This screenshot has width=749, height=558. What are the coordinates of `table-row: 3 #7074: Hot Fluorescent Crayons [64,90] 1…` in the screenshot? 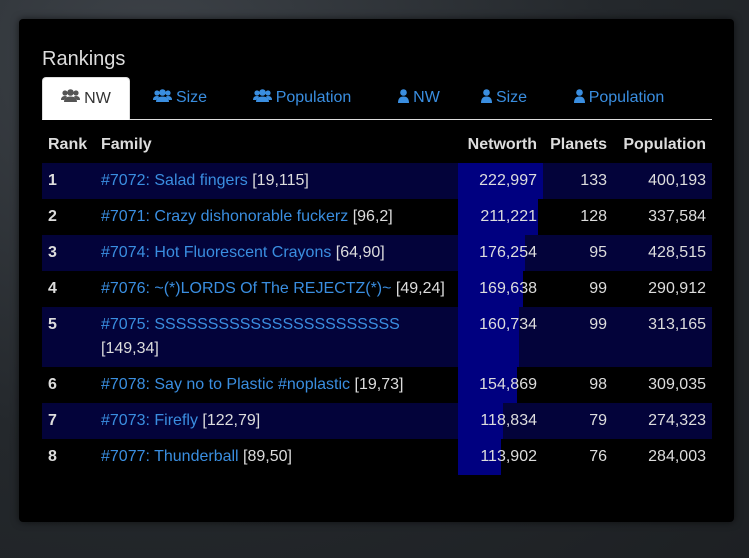 It's located at (377, 253).